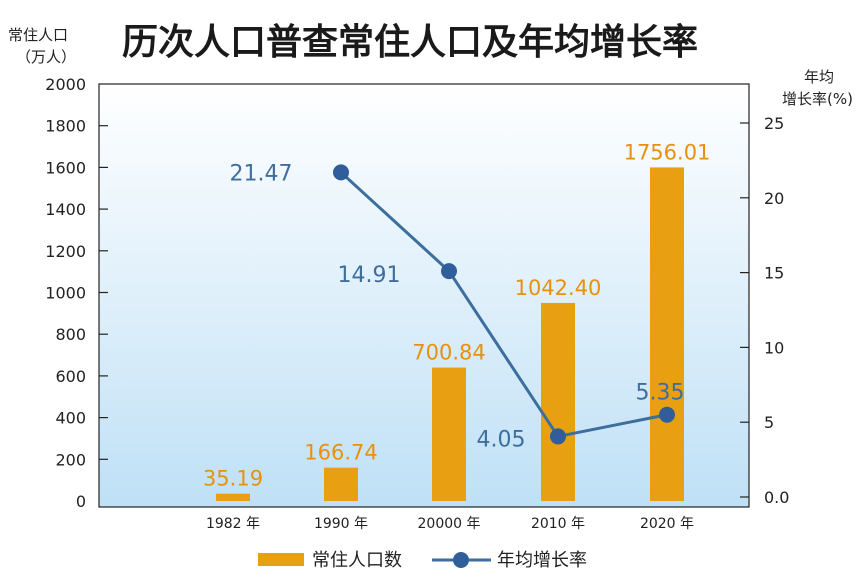 The width and height of the screenshot is (867, 585). What do you see at coordinates (233, 524) in the screenshot?
I see `x-tick-label: 1982 年` at bounding box center [233, 524].